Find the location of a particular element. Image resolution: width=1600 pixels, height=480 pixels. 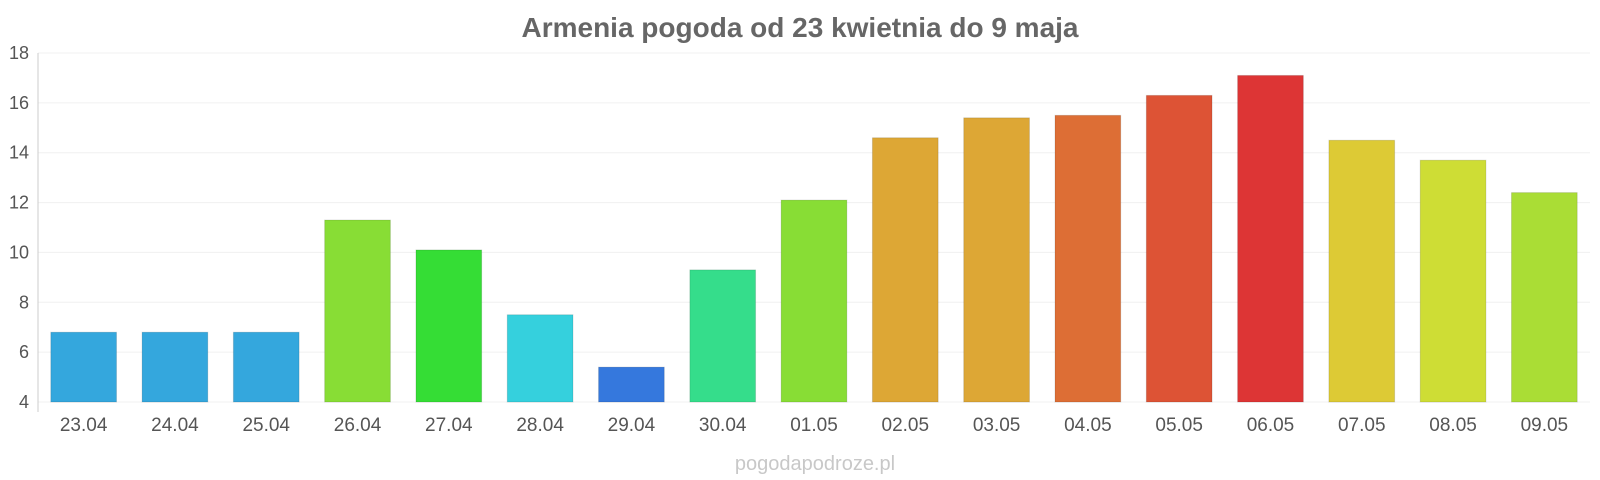

bar-06.05 is located at coordinates (1270, 238).